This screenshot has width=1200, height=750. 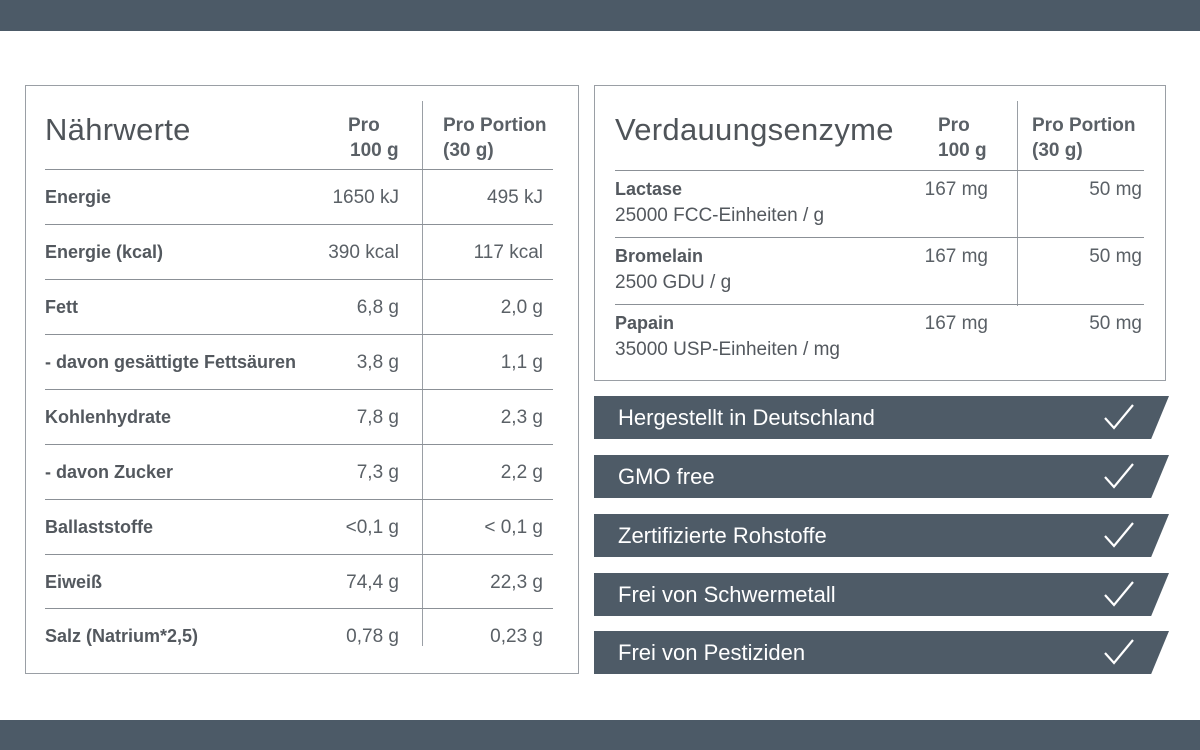 I want to click on value-portion: 495 kJ, so click(x=515, y=197).